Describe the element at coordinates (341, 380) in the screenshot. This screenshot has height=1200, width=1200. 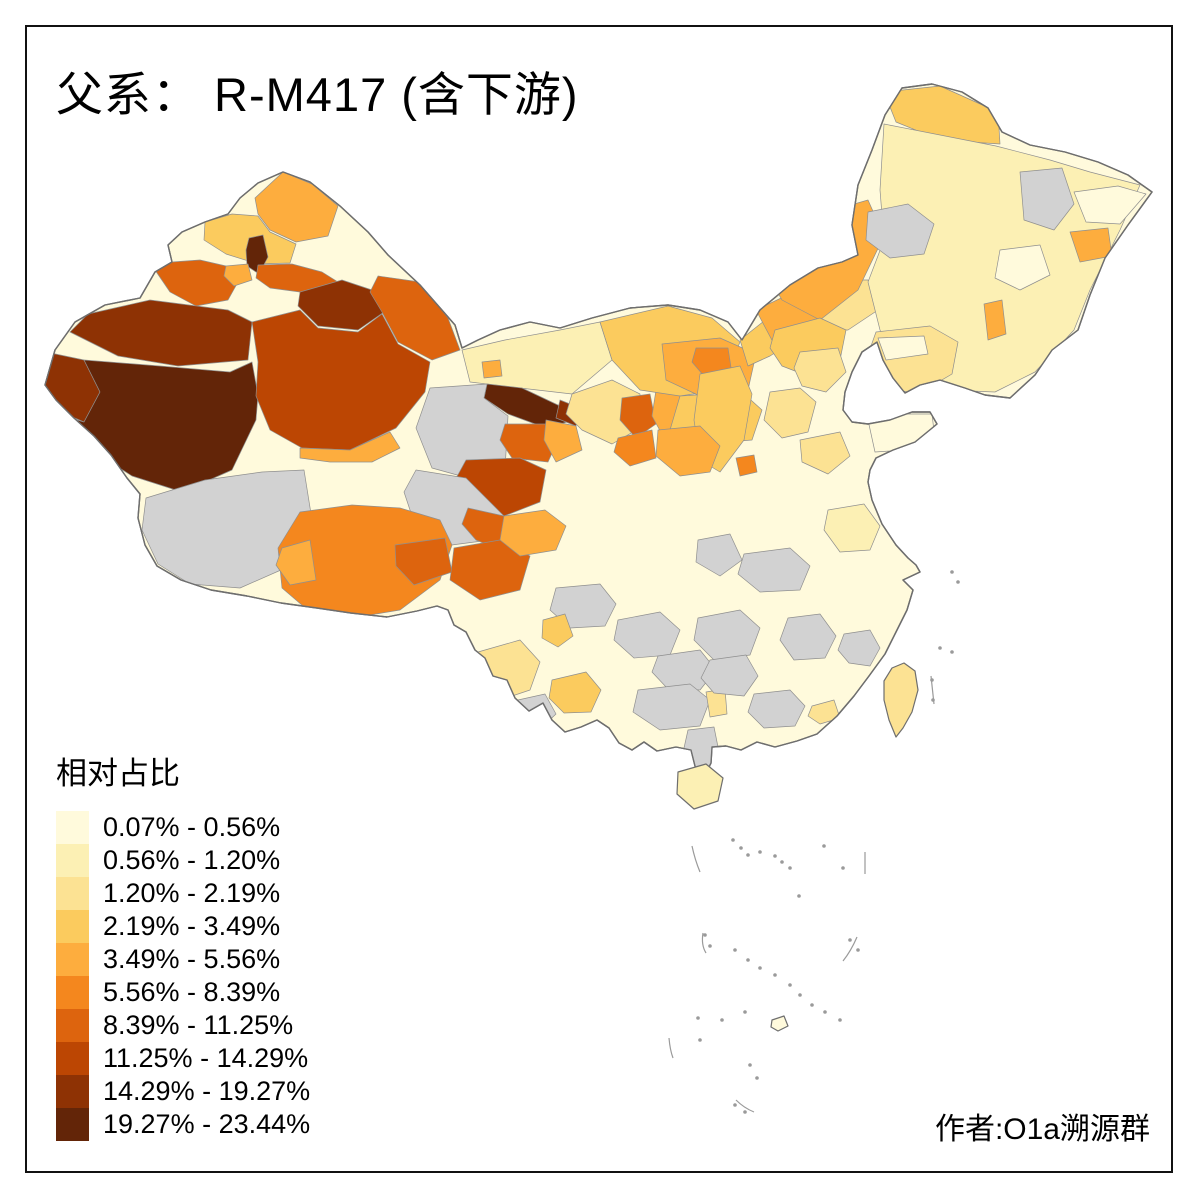
I see `map-region-xinjiang-bayingol` at that location.